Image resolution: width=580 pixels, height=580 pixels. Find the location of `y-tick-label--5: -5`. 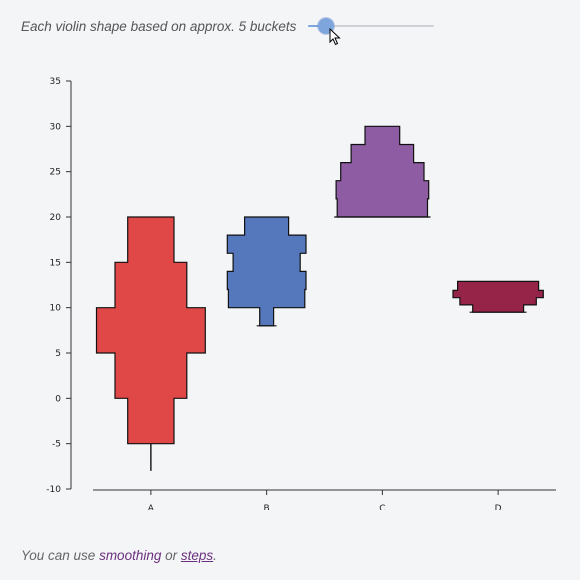

y-tick-label--5: -5 is located at coordinates (56, 445).